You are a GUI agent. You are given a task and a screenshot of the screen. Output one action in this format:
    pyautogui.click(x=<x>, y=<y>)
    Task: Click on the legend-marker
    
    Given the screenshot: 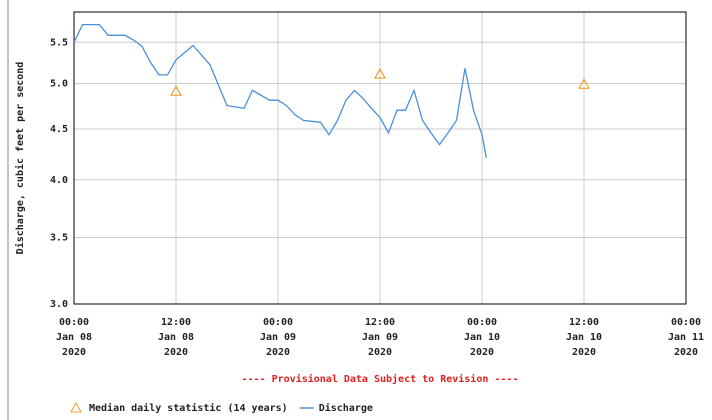 What is the action you would take?
    pyautogui.click(x=76, y=407)
    